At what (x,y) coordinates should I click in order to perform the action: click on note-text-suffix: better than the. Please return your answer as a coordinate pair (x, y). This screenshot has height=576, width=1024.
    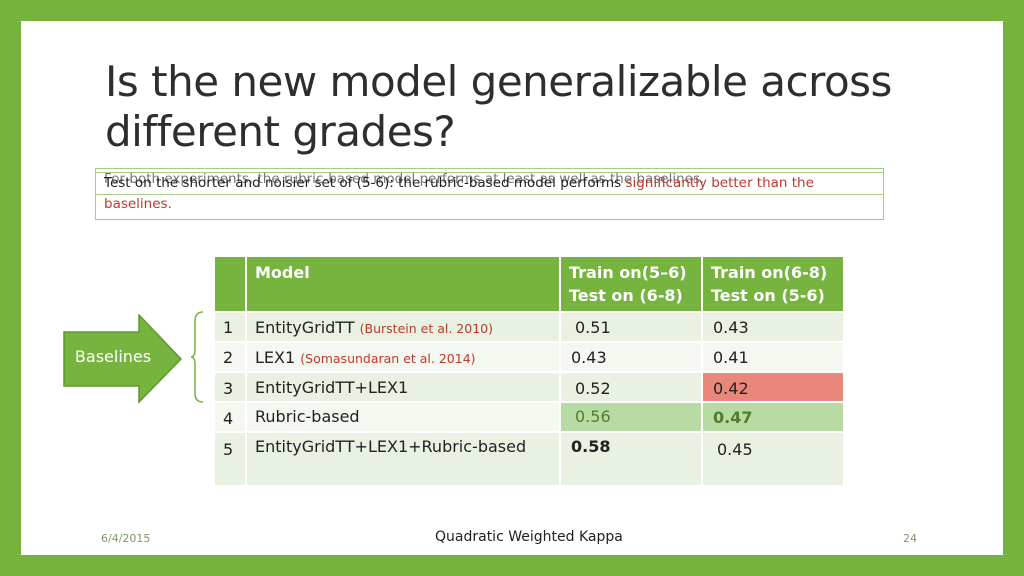
    Looking at the image, I should click on (762, 183).